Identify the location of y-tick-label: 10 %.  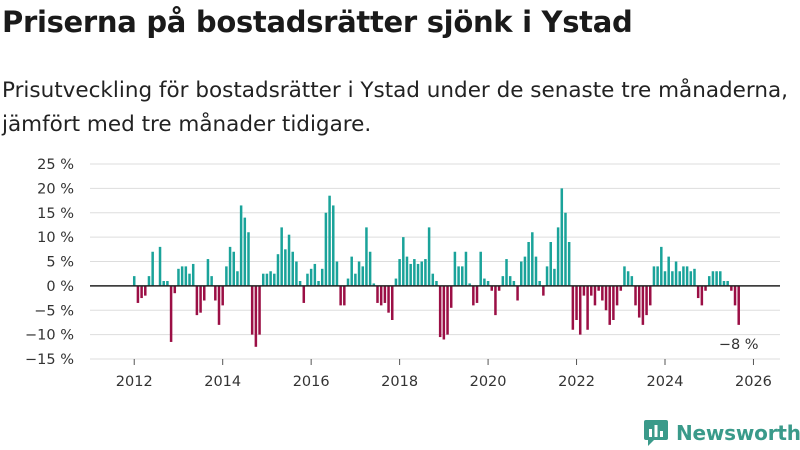
(55, 238).